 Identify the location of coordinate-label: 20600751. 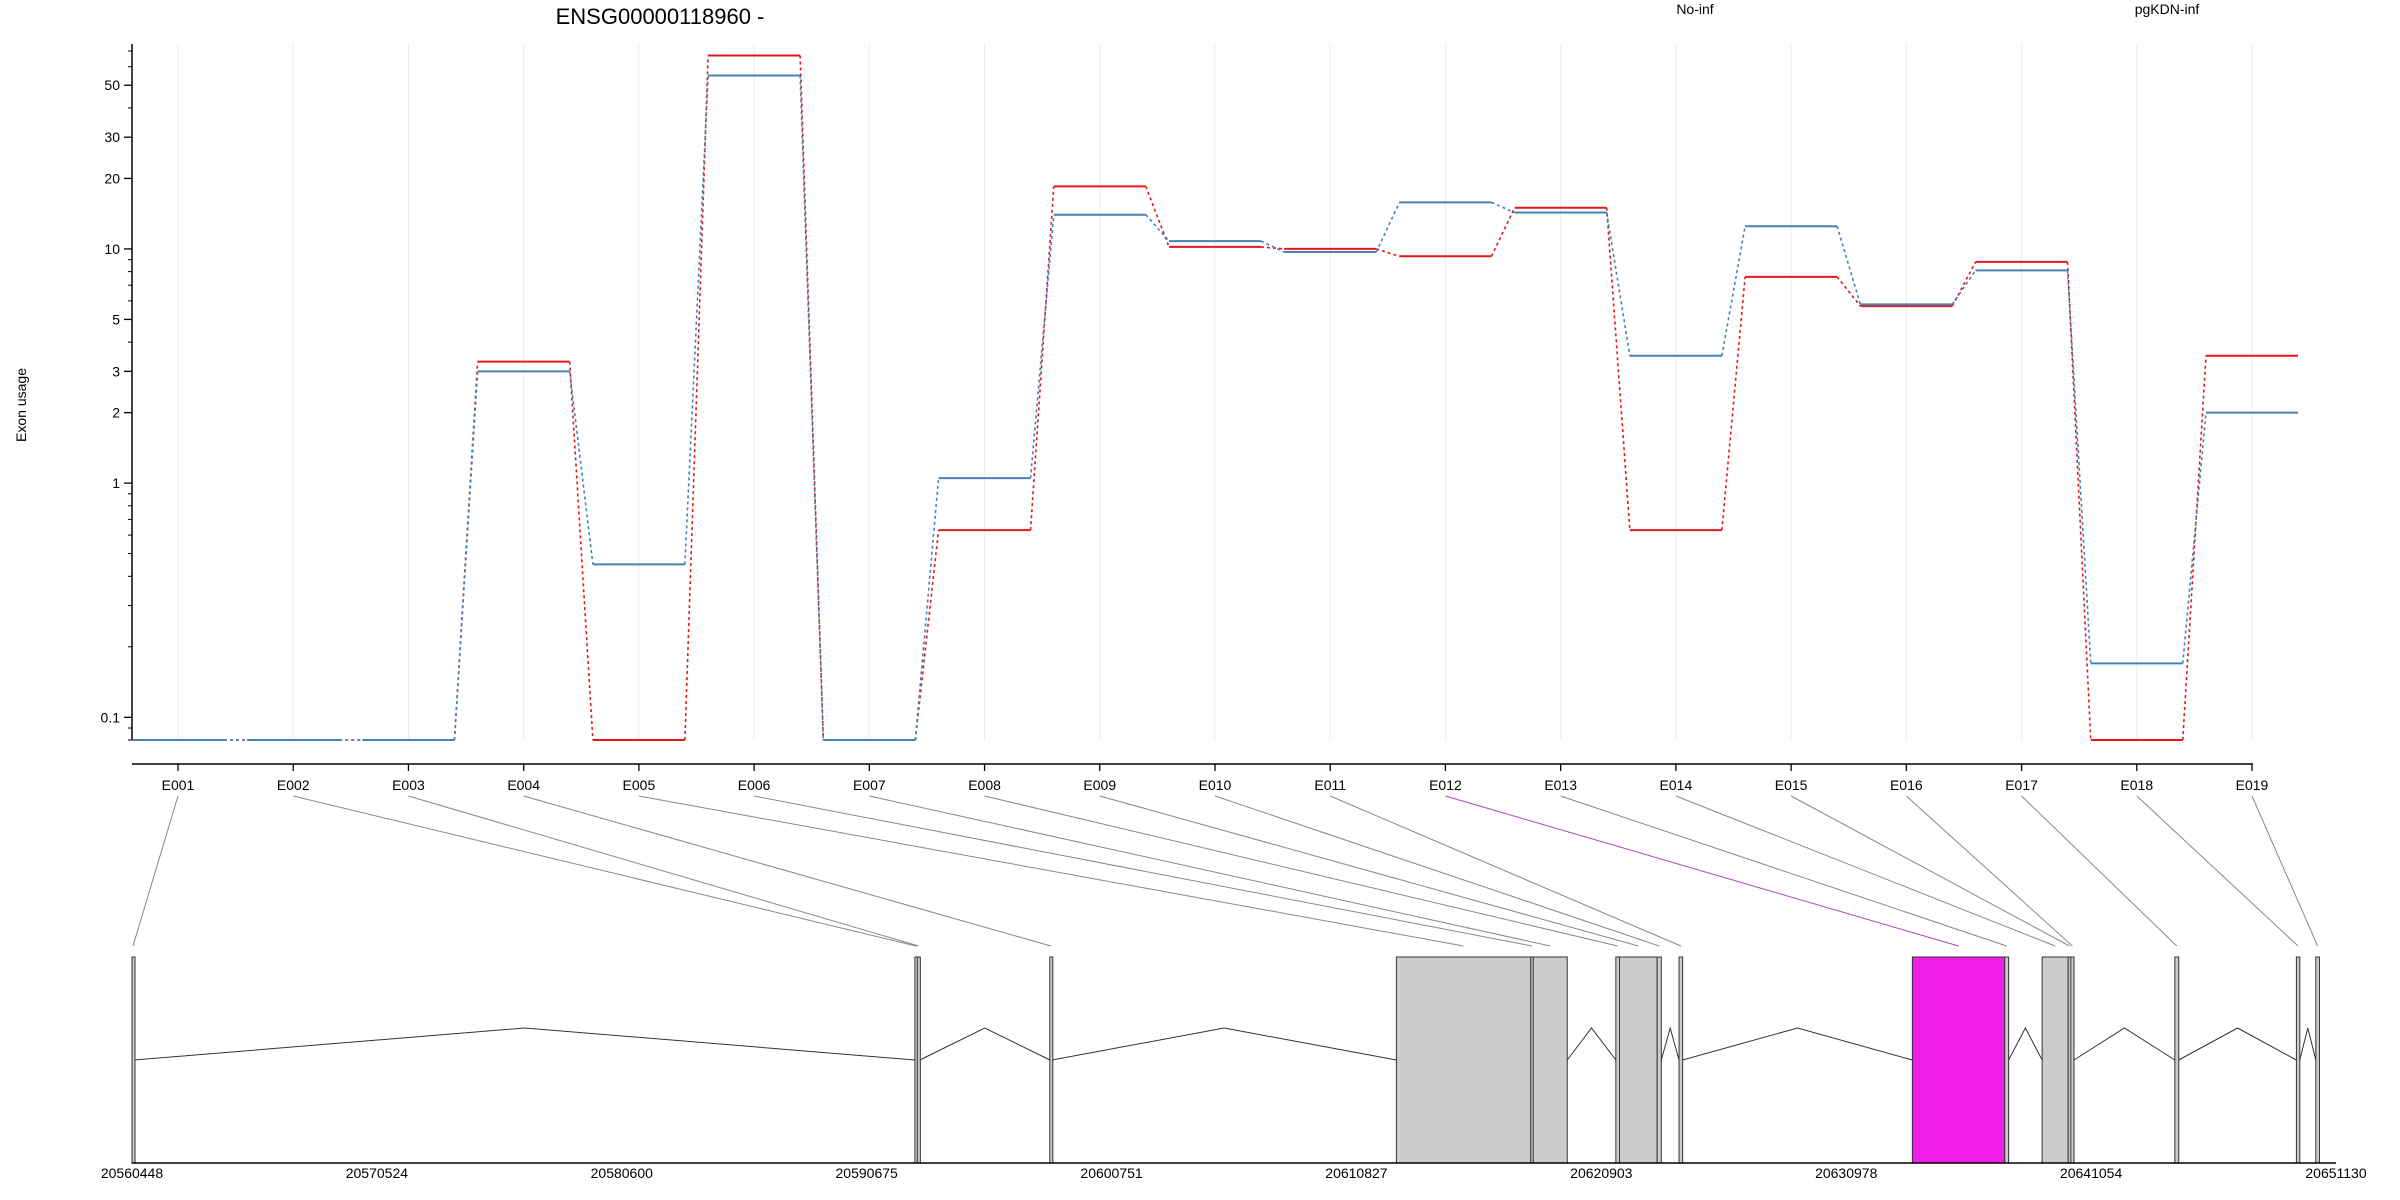
(1111, 1173).